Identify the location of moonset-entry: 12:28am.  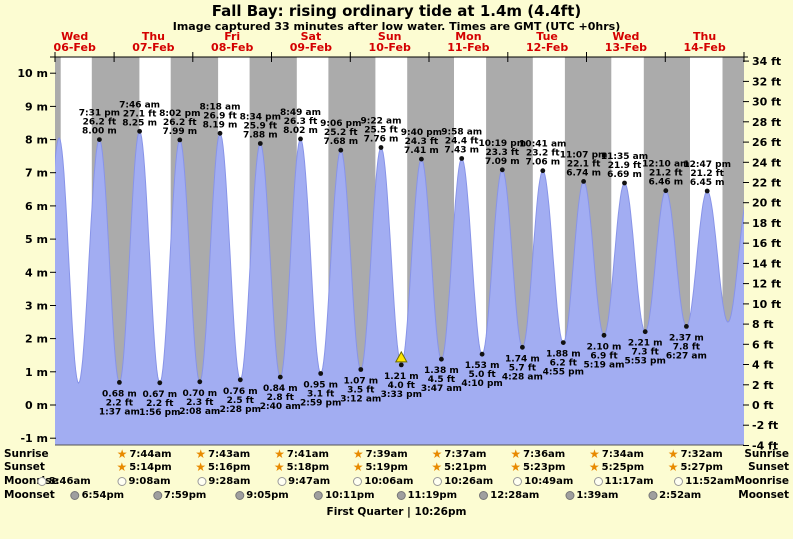
(509, 495).